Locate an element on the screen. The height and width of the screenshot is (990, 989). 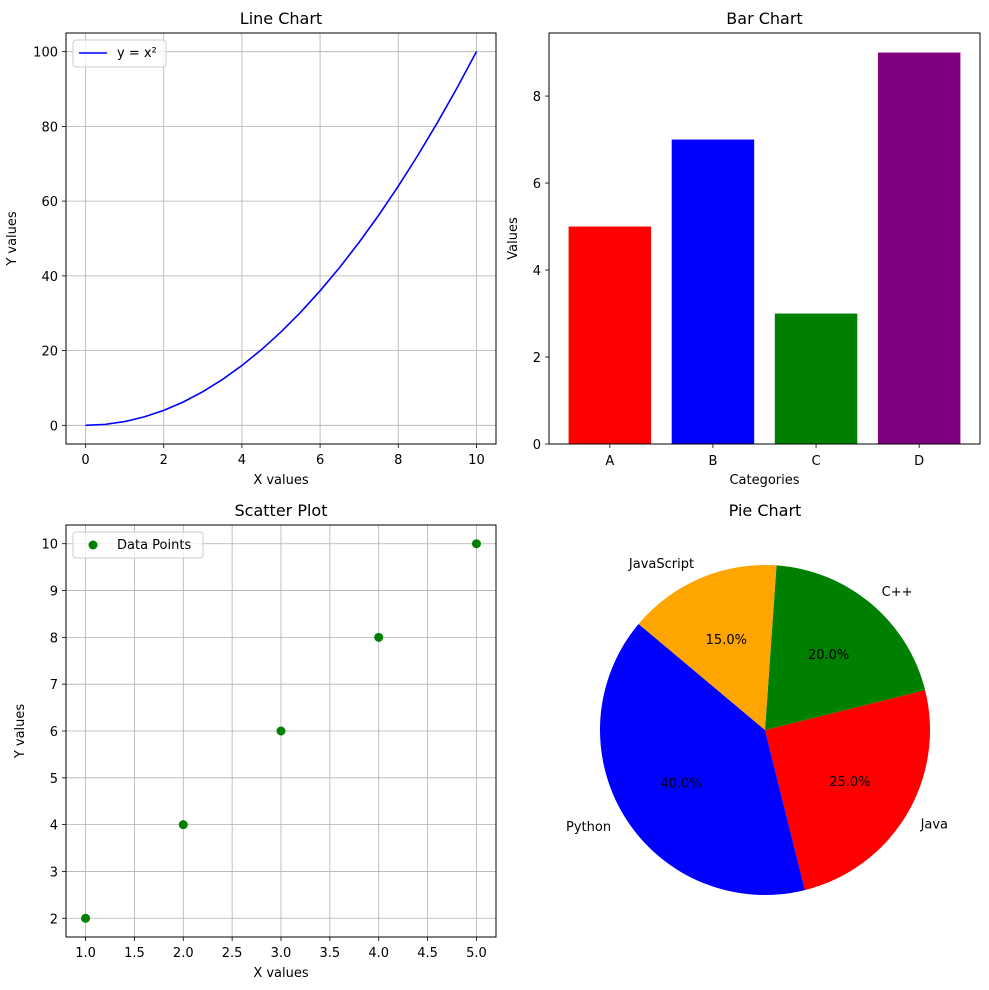
x-axis-label: Categories is located at coordinates (764, 480).